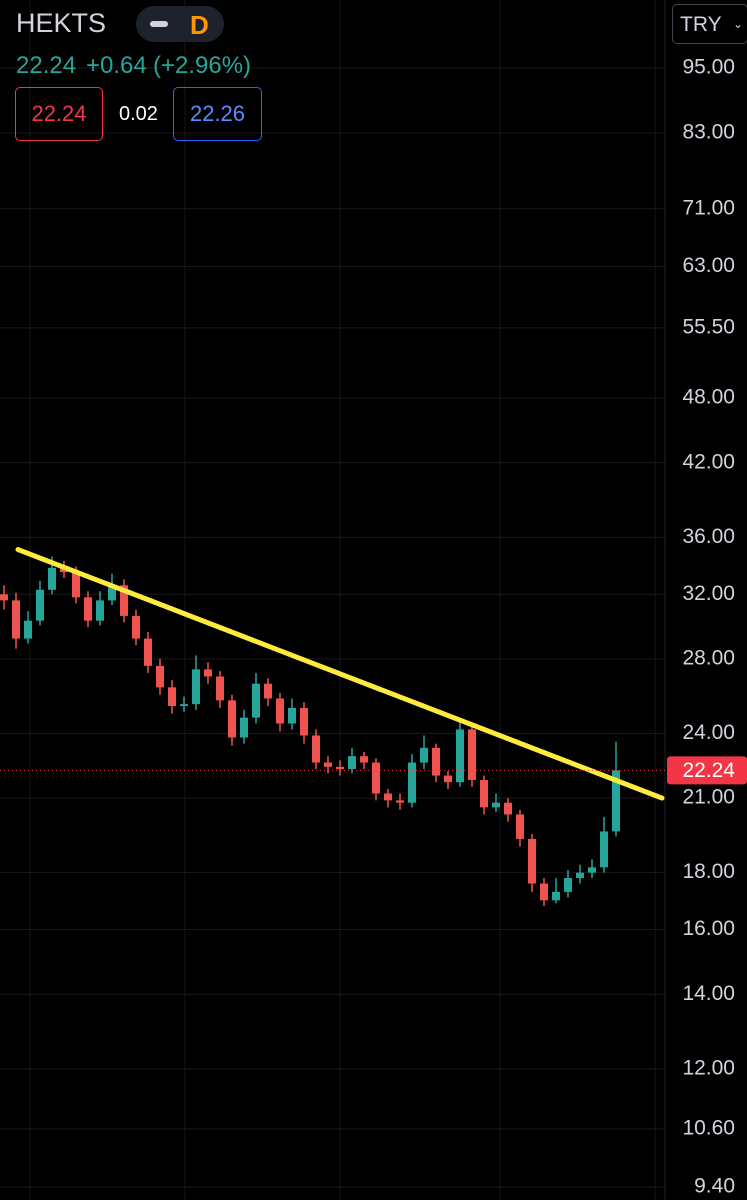 This screenshot has height=1200, width=747. What do you see at coordinates (708, 657) in the screenshot?
I see `y-tick-label: 28.00` at bounding box center [708, 657].